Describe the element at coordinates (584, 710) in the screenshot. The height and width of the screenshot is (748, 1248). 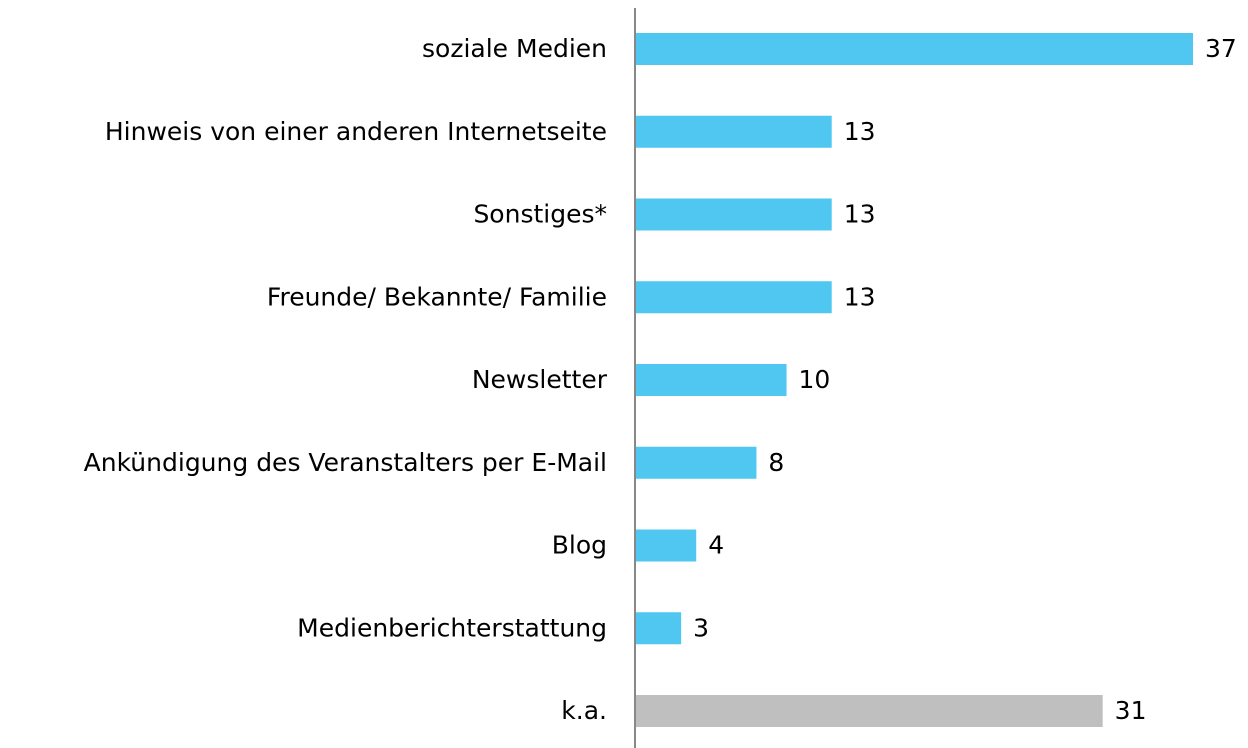
I see `category-label: k.a.` at that location.